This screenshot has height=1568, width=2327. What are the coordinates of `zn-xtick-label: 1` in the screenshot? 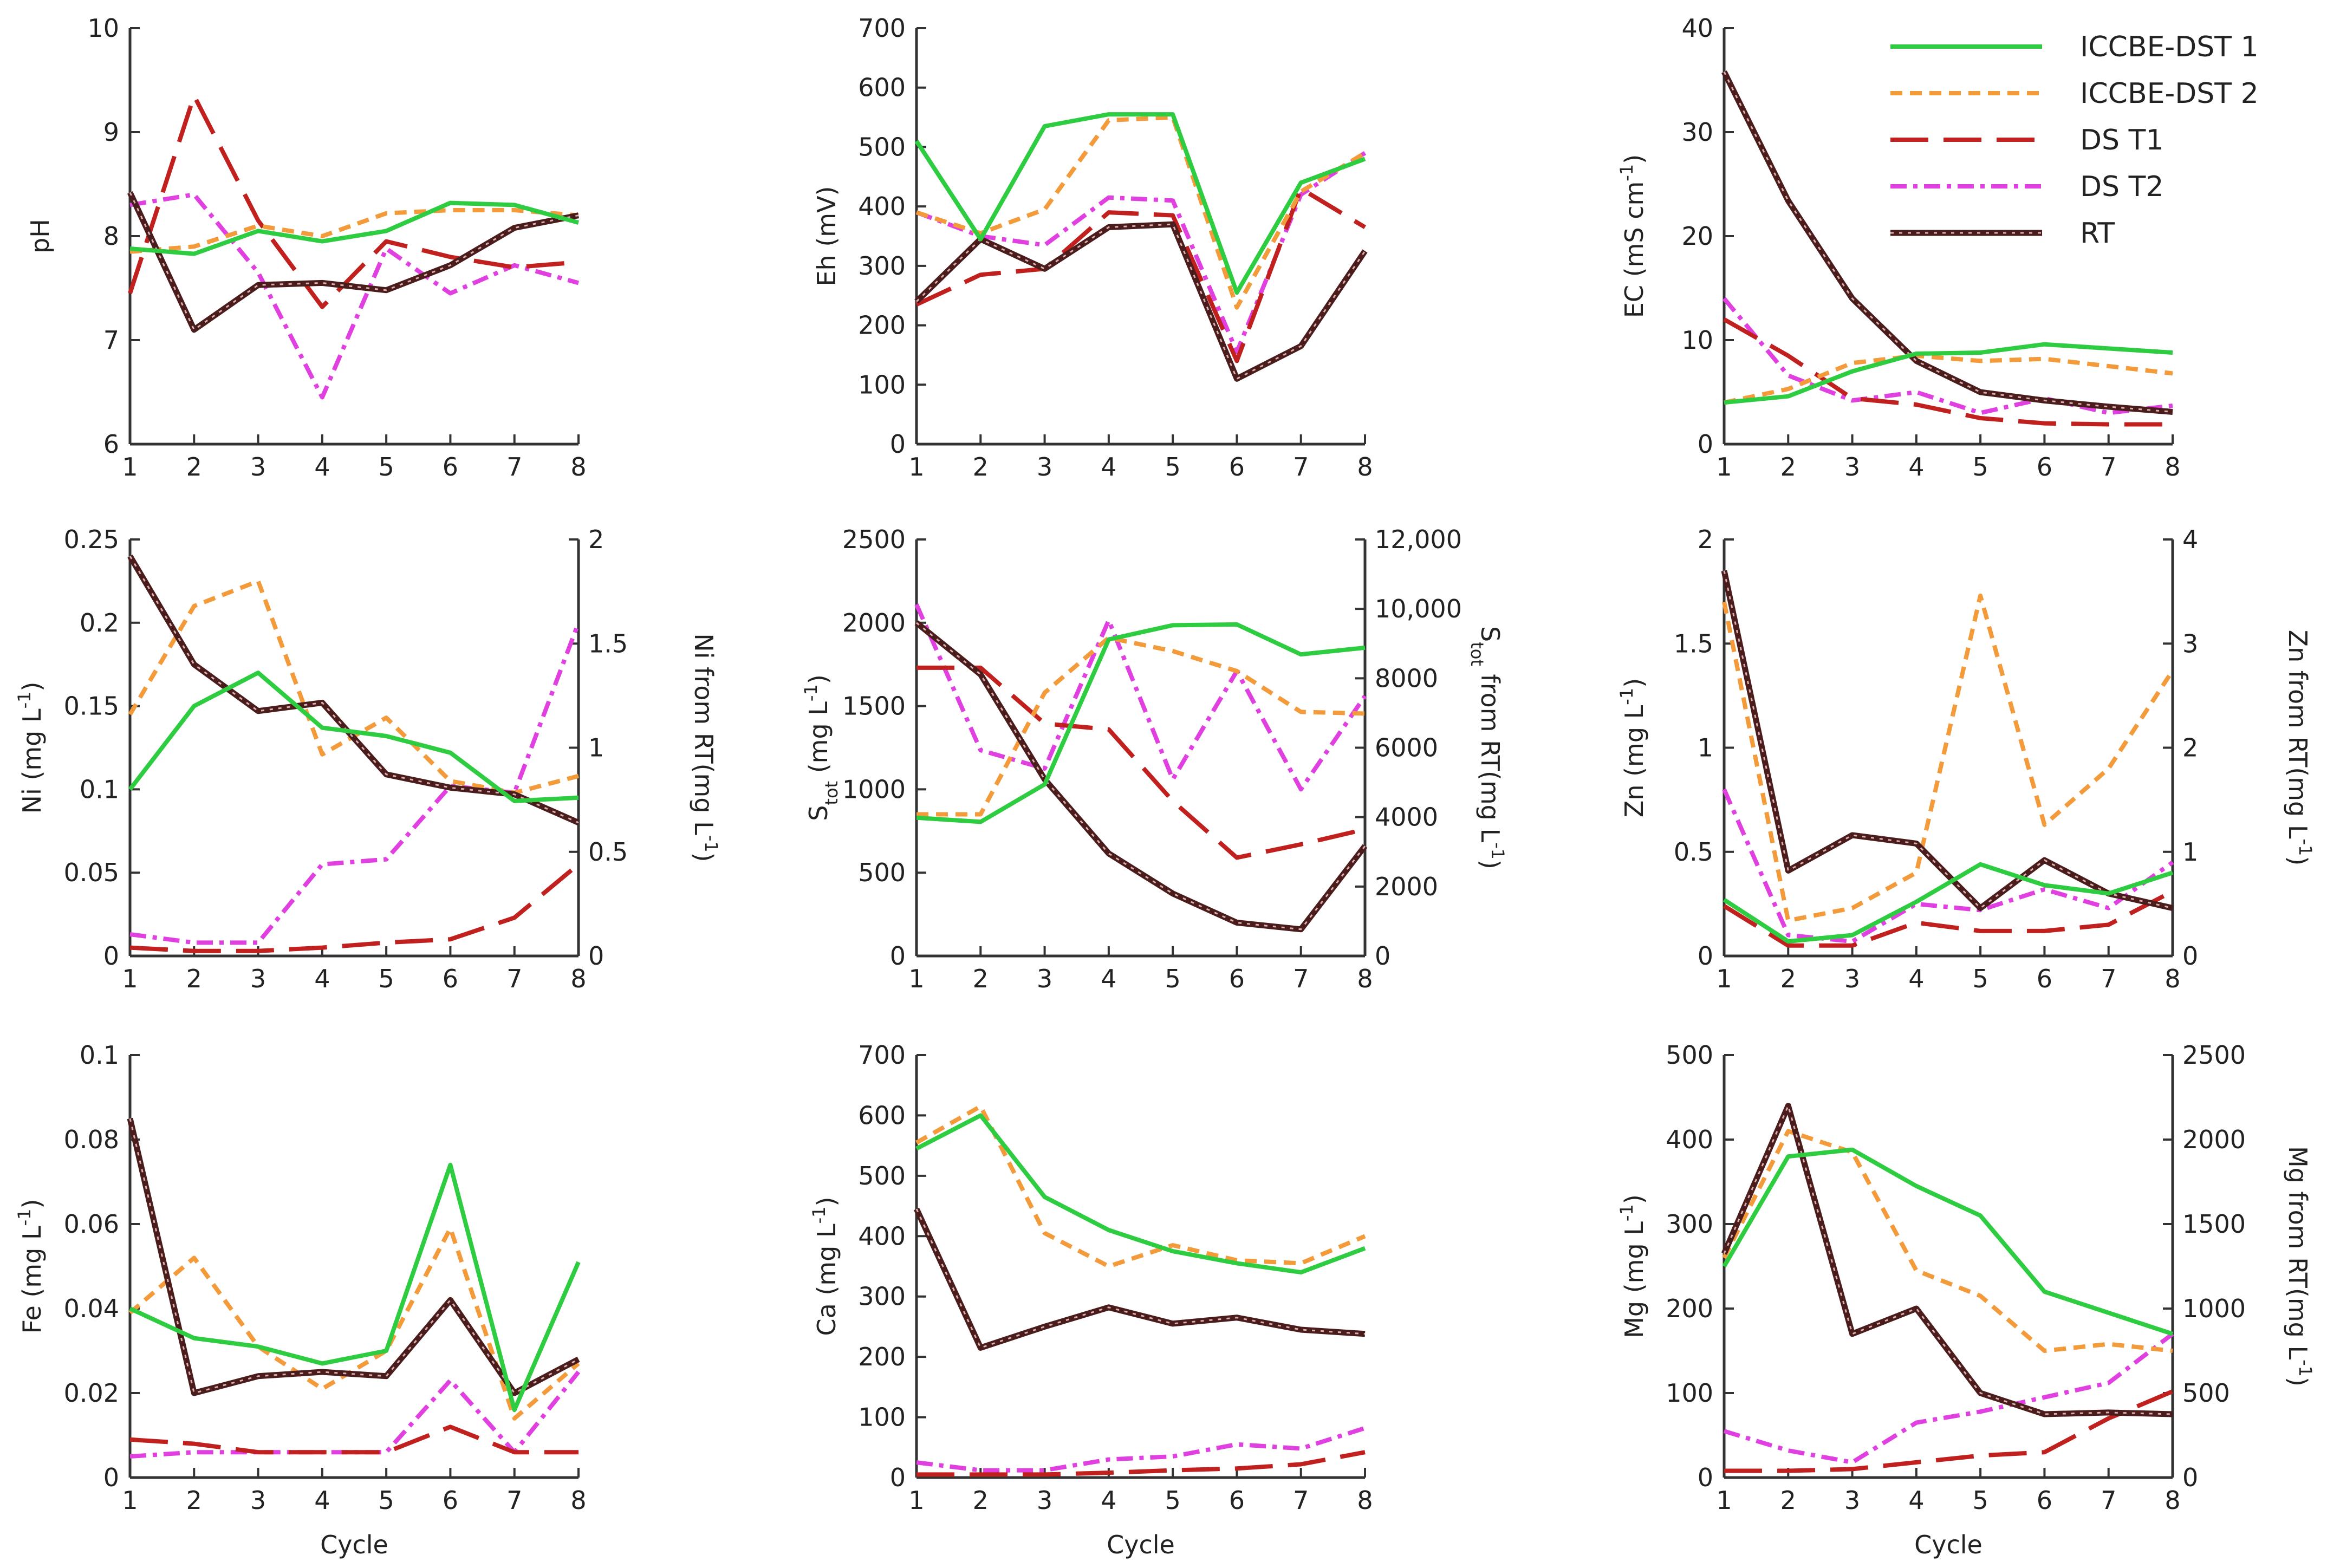 It's located at (1724, 979).